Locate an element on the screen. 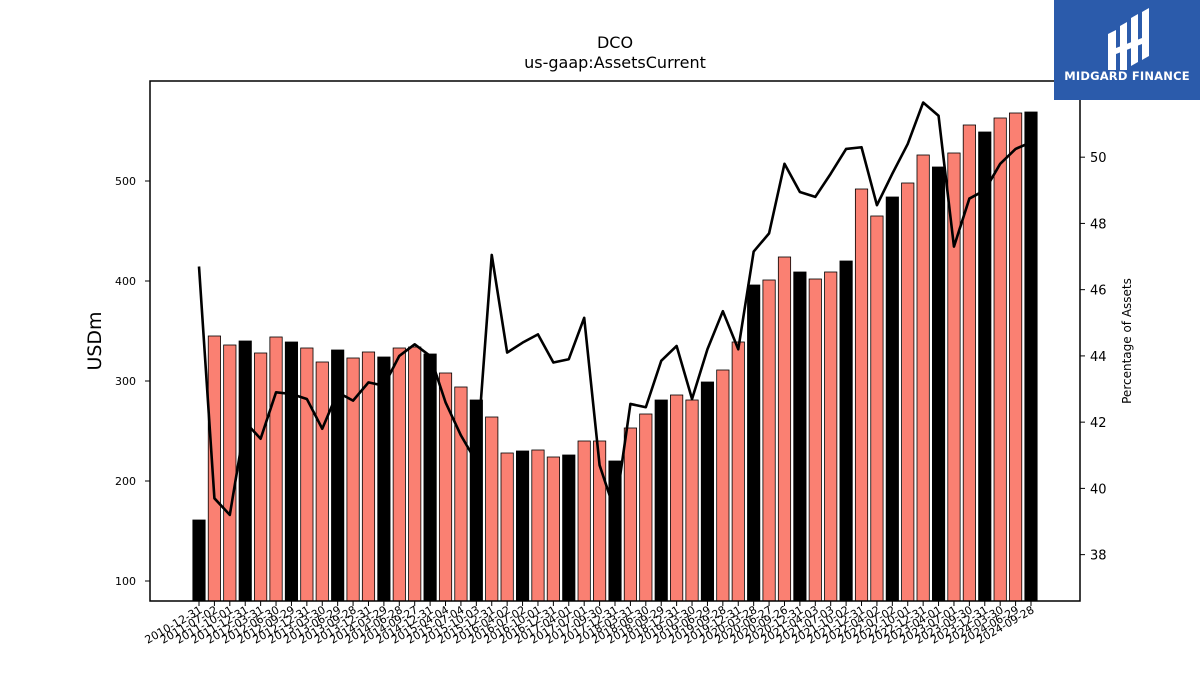 The image size is (1200, 675). y-axis-label: USDm is located at coordinates (95, 340).